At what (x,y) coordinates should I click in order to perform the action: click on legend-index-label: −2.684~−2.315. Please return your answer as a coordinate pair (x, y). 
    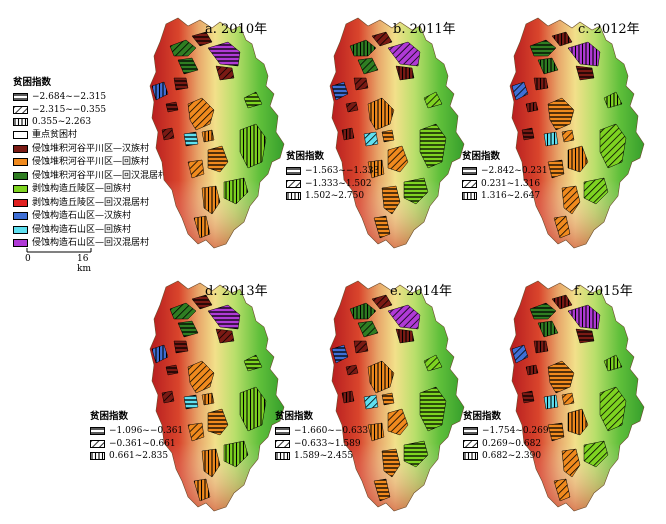
    Looking at the image, I should click on (69, 97).